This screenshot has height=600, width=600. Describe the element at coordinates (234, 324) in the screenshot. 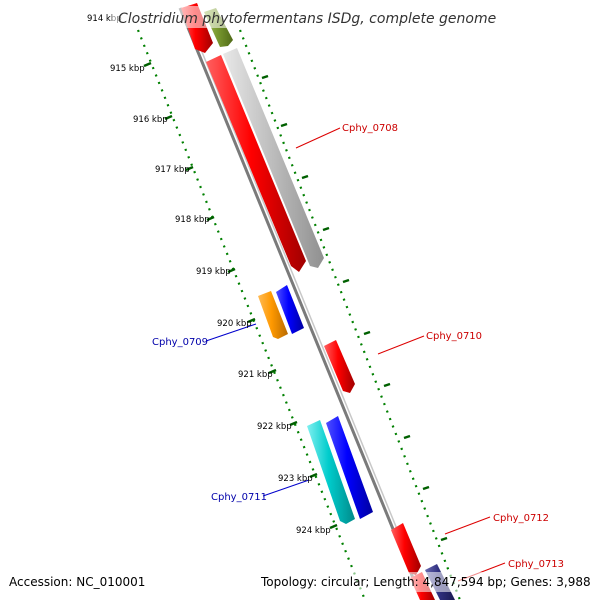

I see `tick-label-920: 920 kbp` at that location.